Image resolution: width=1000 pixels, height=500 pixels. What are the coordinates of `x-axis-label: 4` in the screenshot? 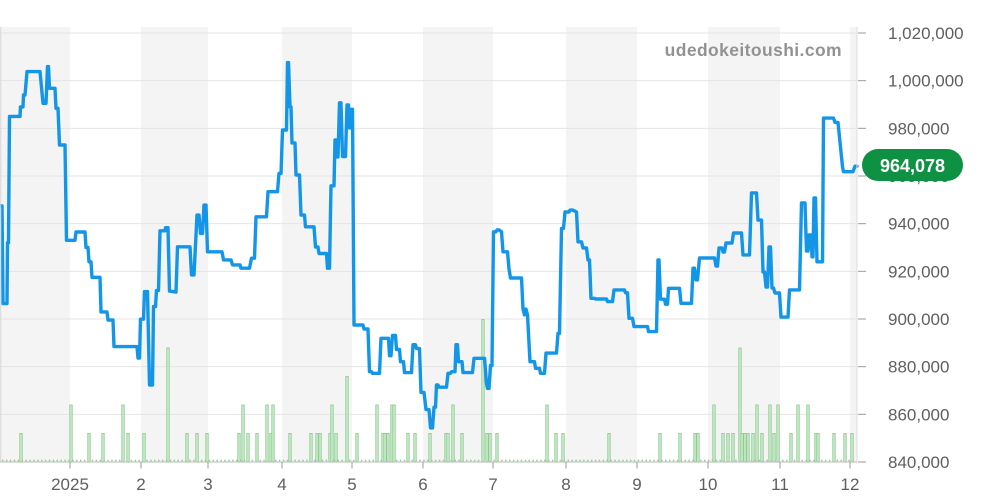 It's located at (281, 484).